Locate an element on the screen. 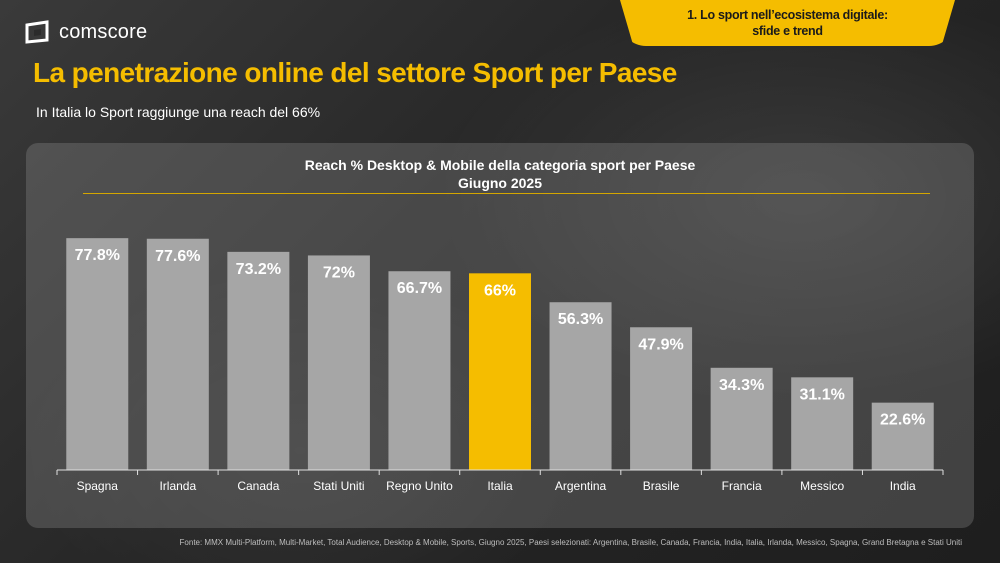 The image size is (1000, 563). data-label: 47.9% is located at coordinates (660, 344).